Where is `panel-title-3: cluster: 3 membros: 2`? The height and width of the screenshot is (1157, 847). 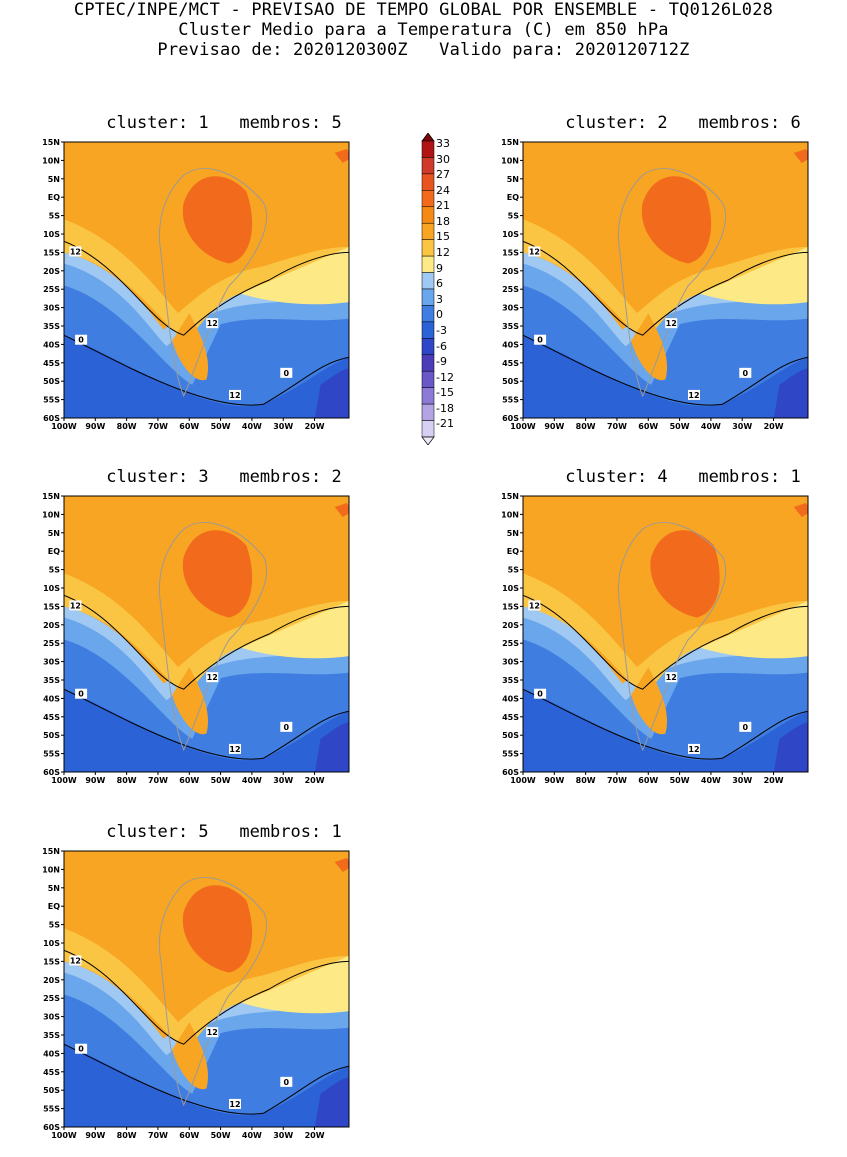
panel-title-3: cluster: 3 membros: 2 is located at coordinates (224, 477).